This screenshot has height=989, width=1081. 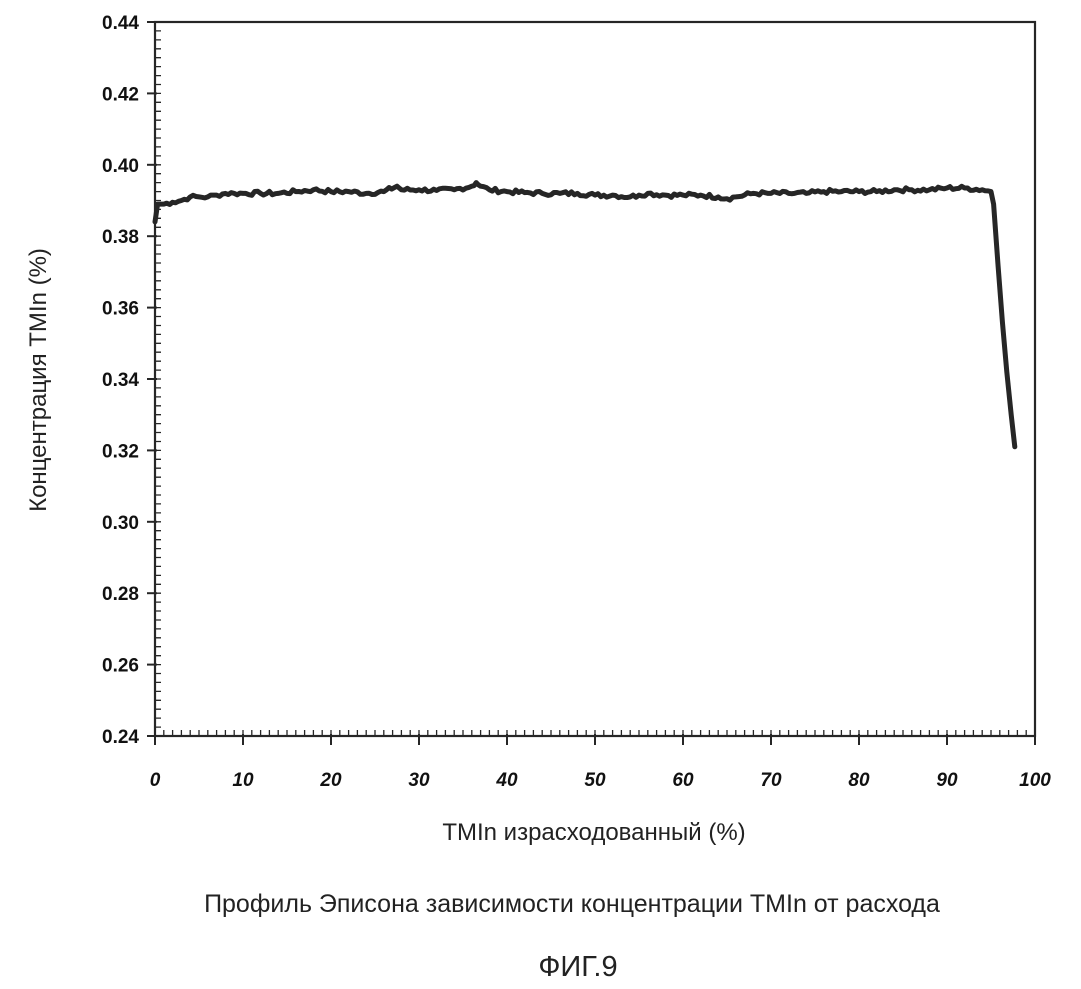 I want to click on x-tick-label: 60, so click(x=683, y=780).